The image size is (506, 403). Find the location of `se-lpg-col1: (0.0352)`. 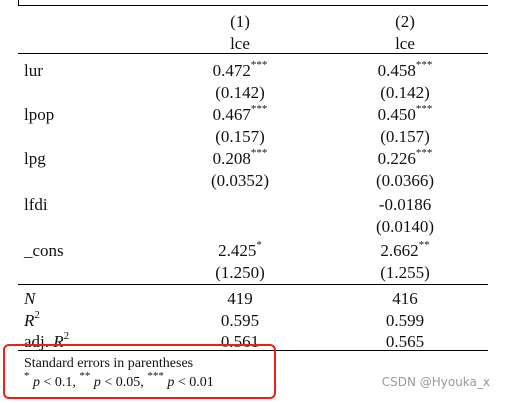

se-lpg-col1: (0.0352) is located at coordinates (240, 180).